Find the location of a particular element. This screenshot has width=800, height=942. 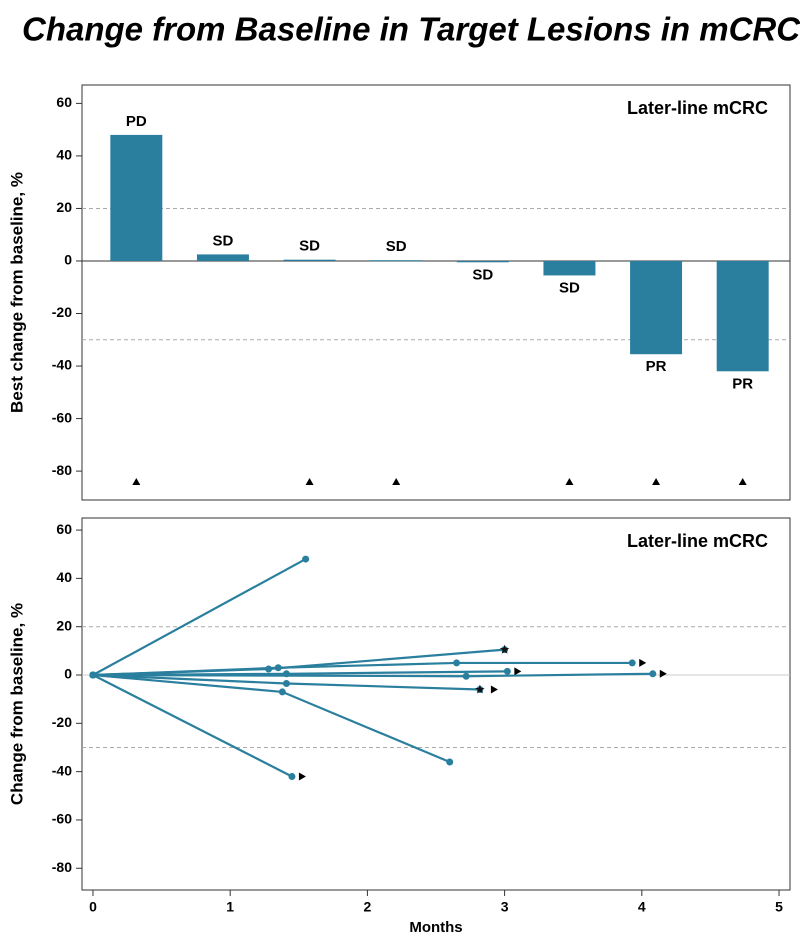

y-axis-label: Best change from baseline, % is located at coordinates (16, 292).